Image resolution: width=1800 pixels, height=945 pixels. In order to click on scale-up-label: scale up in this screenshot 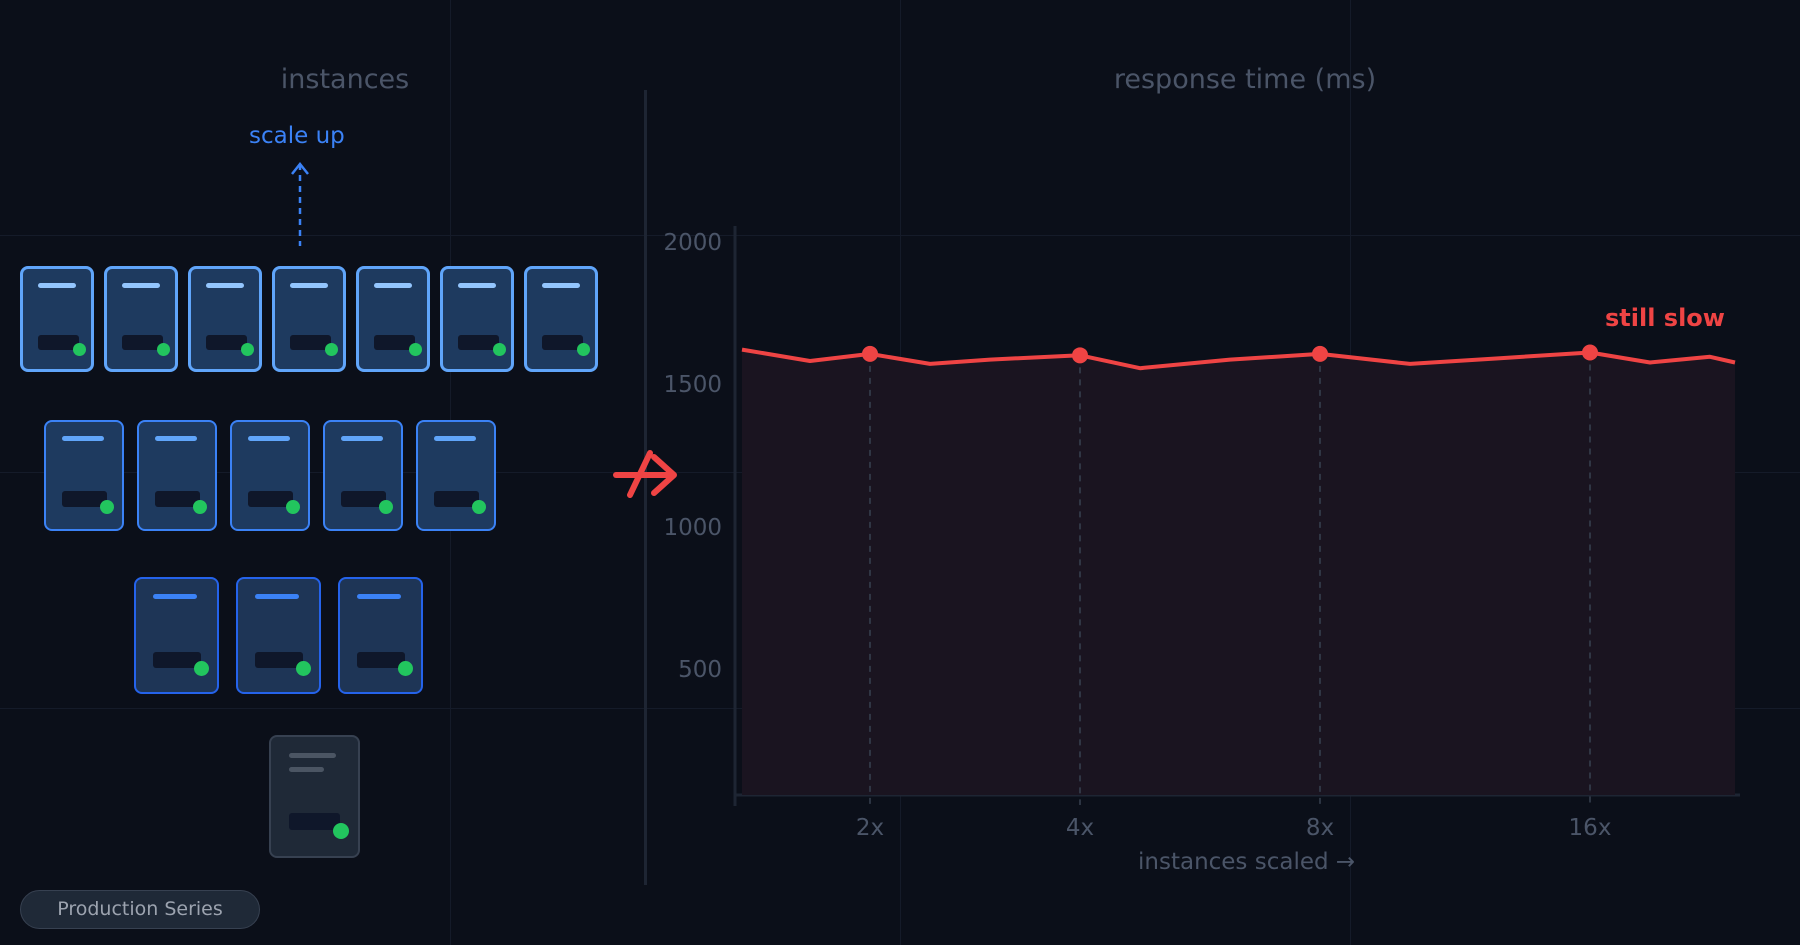, I will do `click(297, 136)`.